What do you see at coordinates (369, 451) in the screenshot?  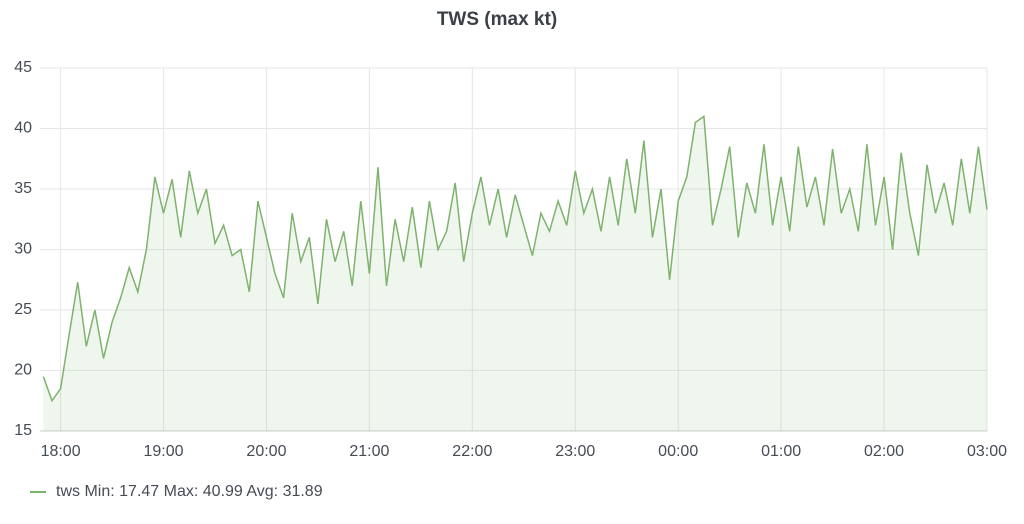 I see `x-tick-label: 21:00` at bounding box center [369, 451].